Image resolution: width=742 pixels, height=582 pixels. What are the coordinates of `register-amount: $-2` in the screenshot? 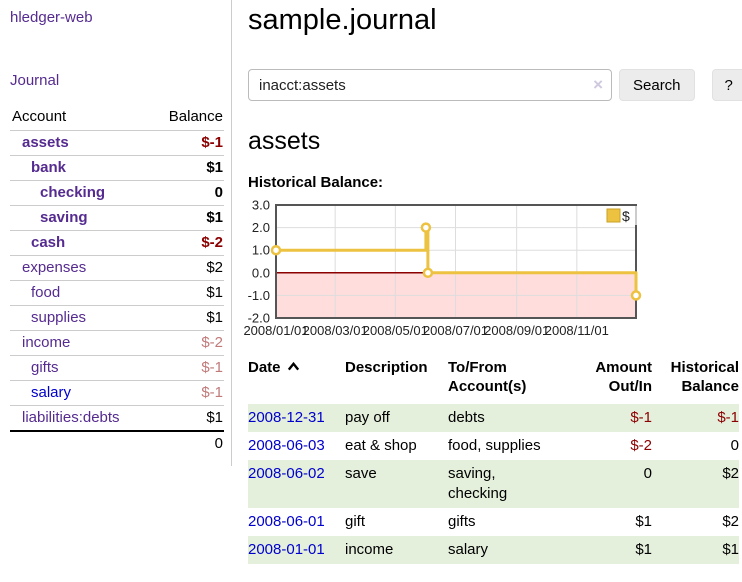 It's located at (641, 445).